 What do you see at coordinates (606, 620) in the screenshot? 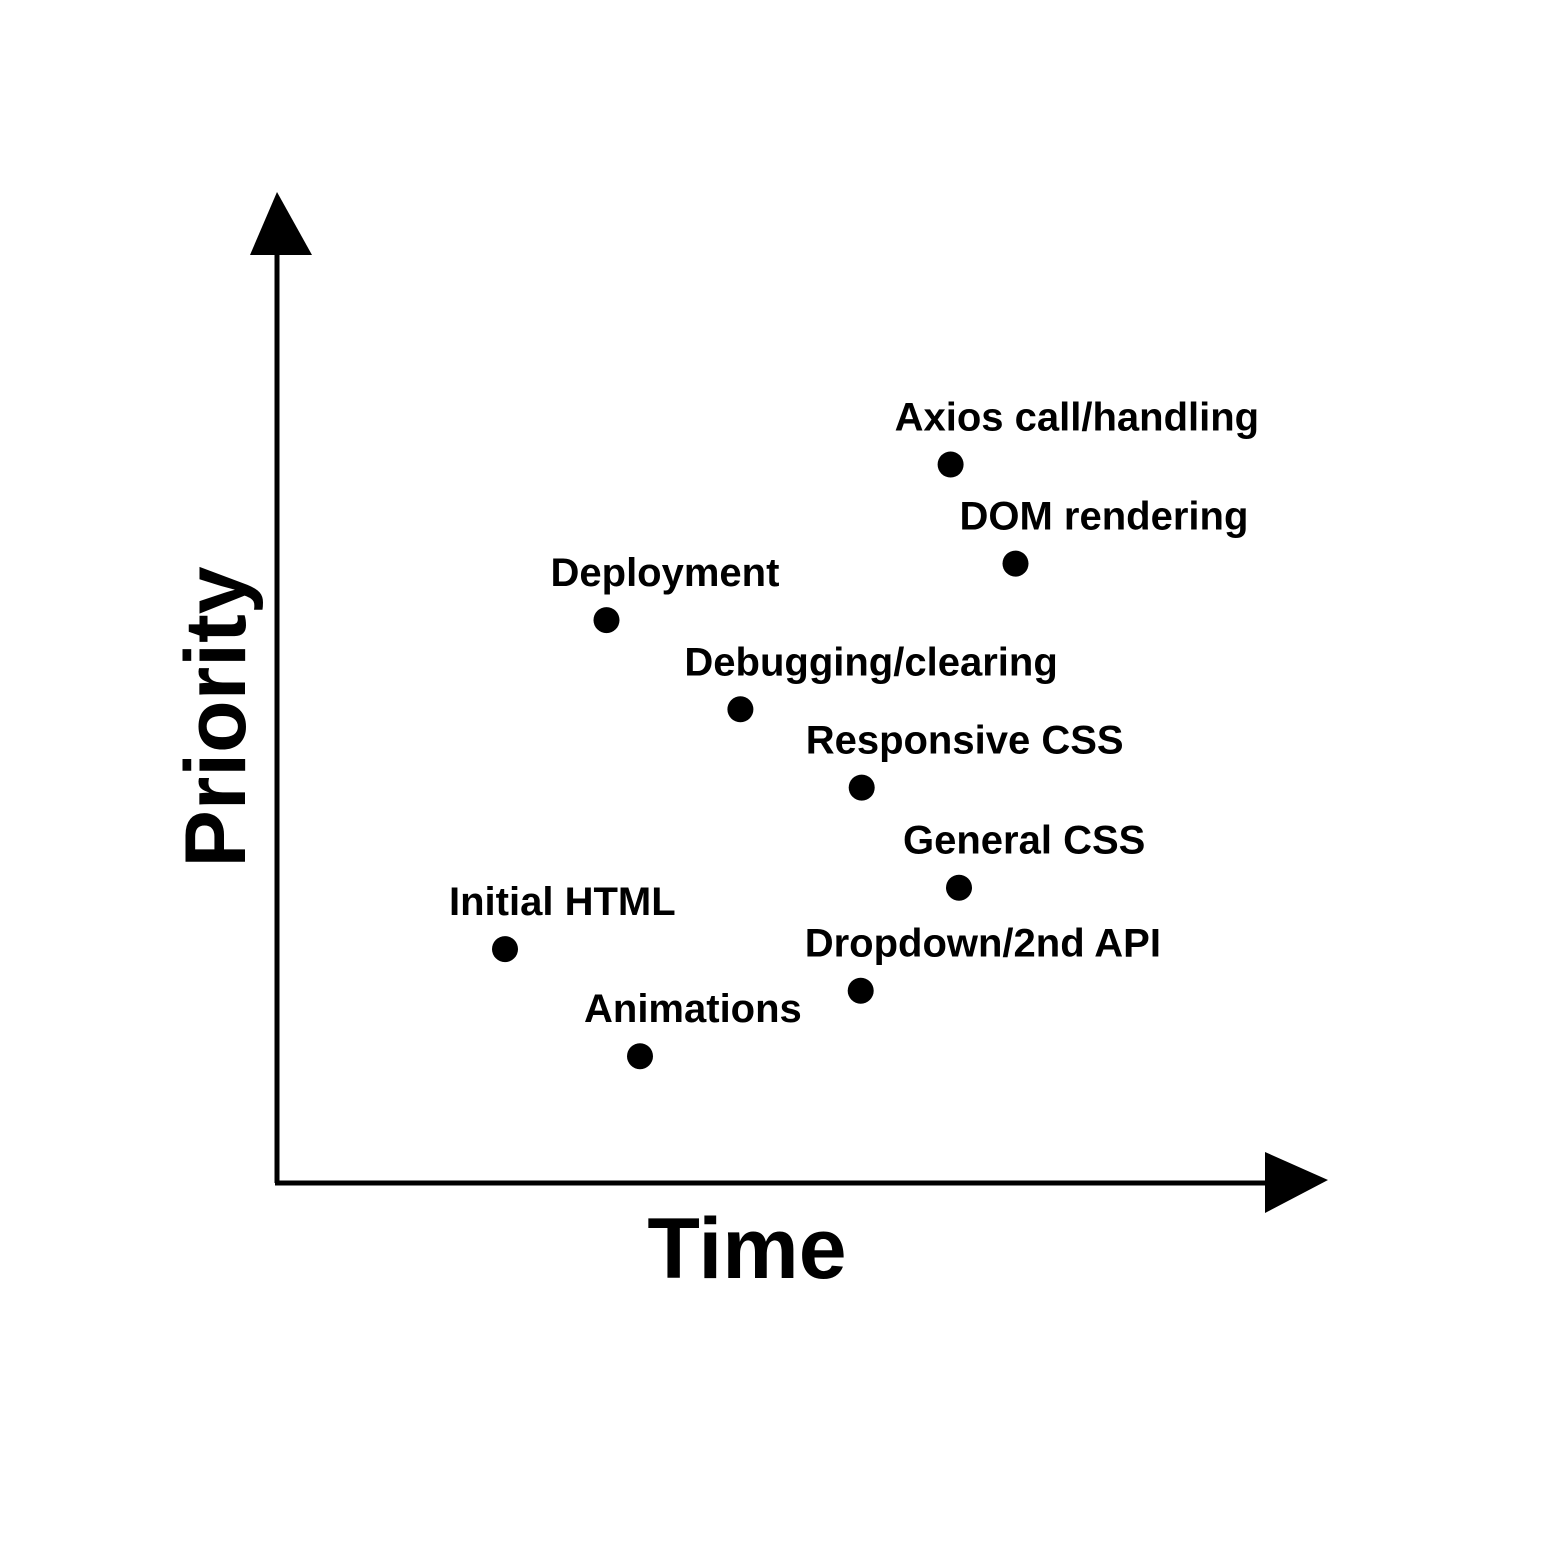
I see `data-point-deployment` at bounding box center [606, 620].